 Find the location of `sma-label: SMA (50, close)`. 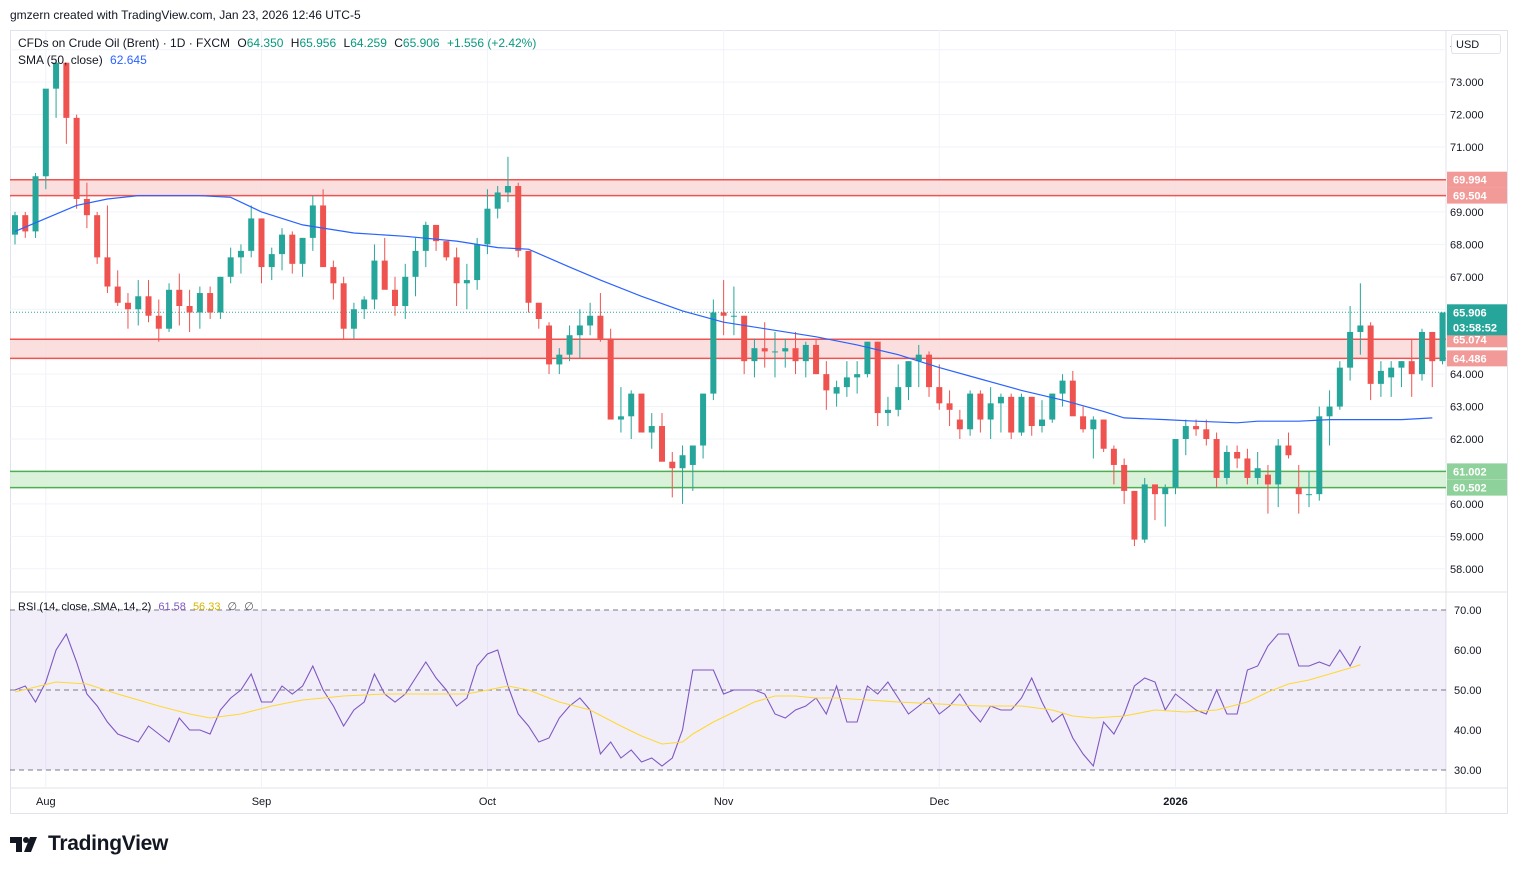

sma-label: SMA (50, close) is located at coordinates (60, 60).